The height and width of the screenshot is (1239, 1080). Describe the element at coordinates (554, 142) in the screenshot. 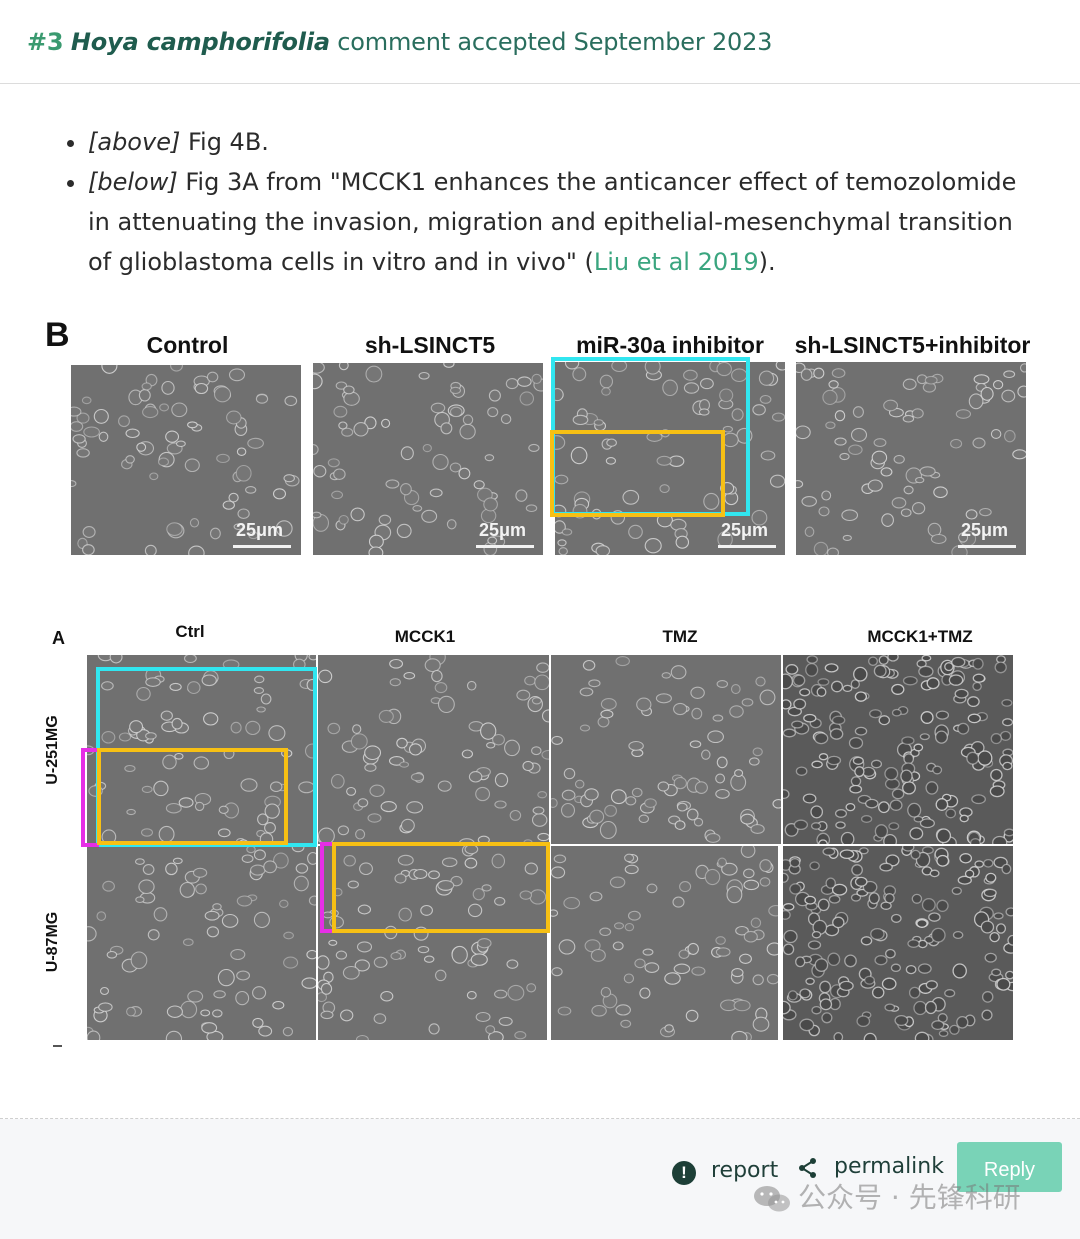

I see `list-item: [above] Fig 4B.` at that location.